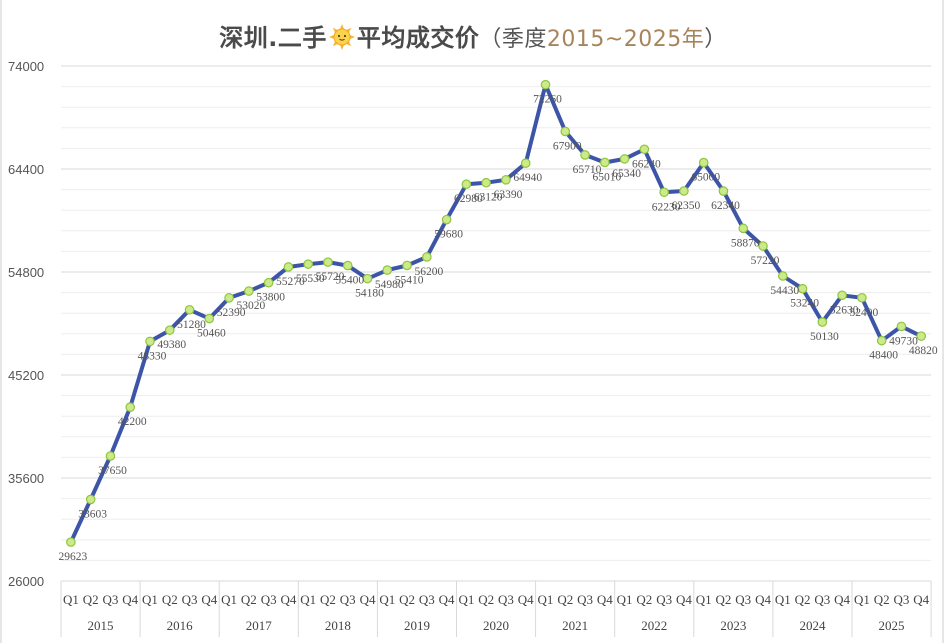  What do you see at coordinates (341, 37) in the screenshot?
I see `sun-emoji-icon` at bounding box center [341, 37].